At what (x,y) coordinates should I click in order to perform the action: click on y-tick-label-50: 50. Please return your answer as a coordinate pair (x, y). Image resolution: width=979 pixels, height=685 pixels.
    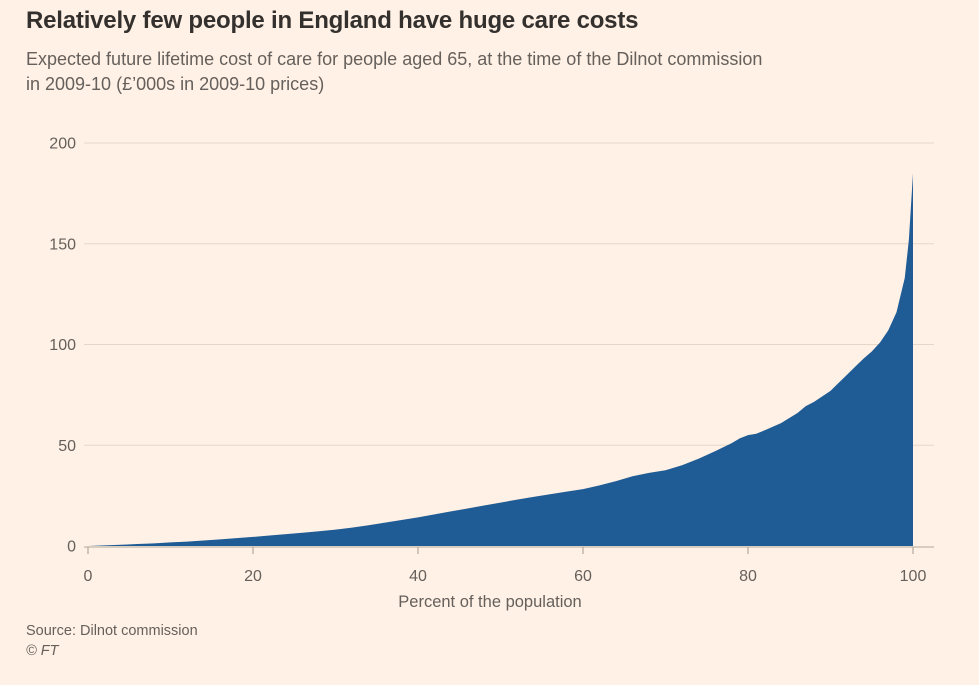
    Looking at the image, I should click on (67, 446).